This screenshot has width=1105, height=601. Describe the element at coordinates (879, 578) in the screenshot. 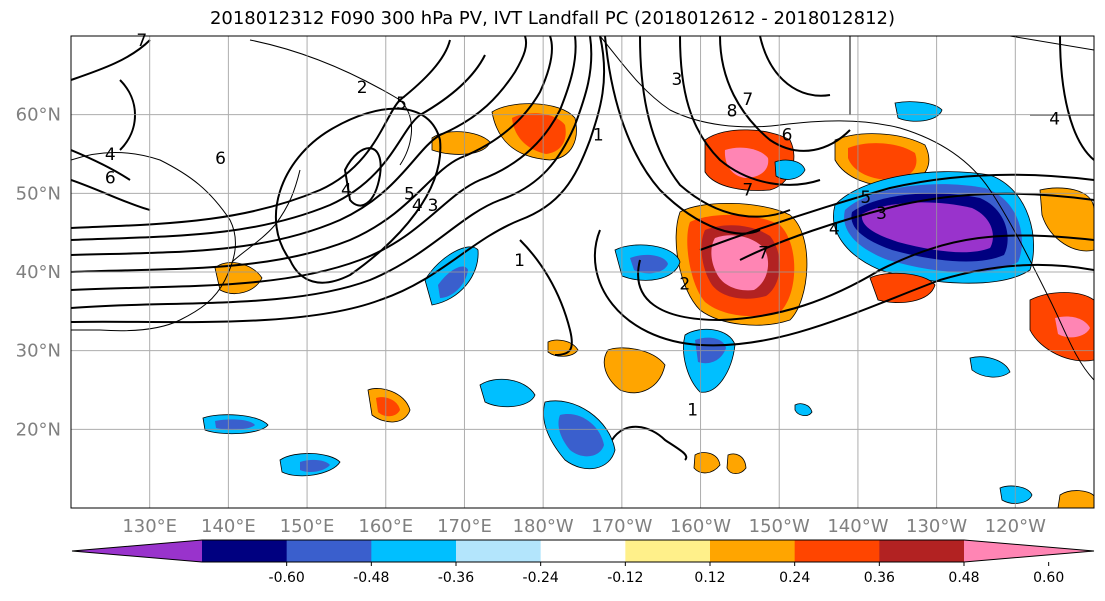

I see `colorbar-tick-label: 0.36` at that location.